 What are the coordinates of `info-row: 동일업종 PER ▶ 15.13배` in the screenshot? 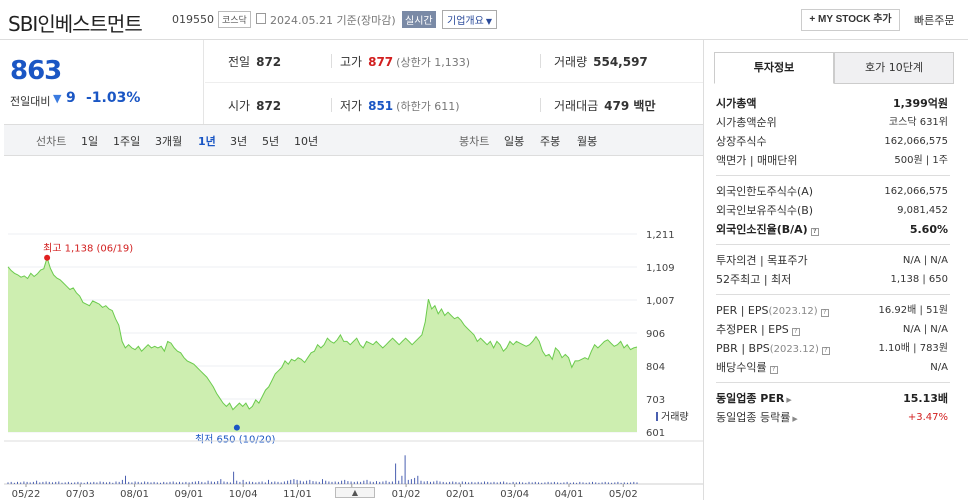 It's located at (833, 398).